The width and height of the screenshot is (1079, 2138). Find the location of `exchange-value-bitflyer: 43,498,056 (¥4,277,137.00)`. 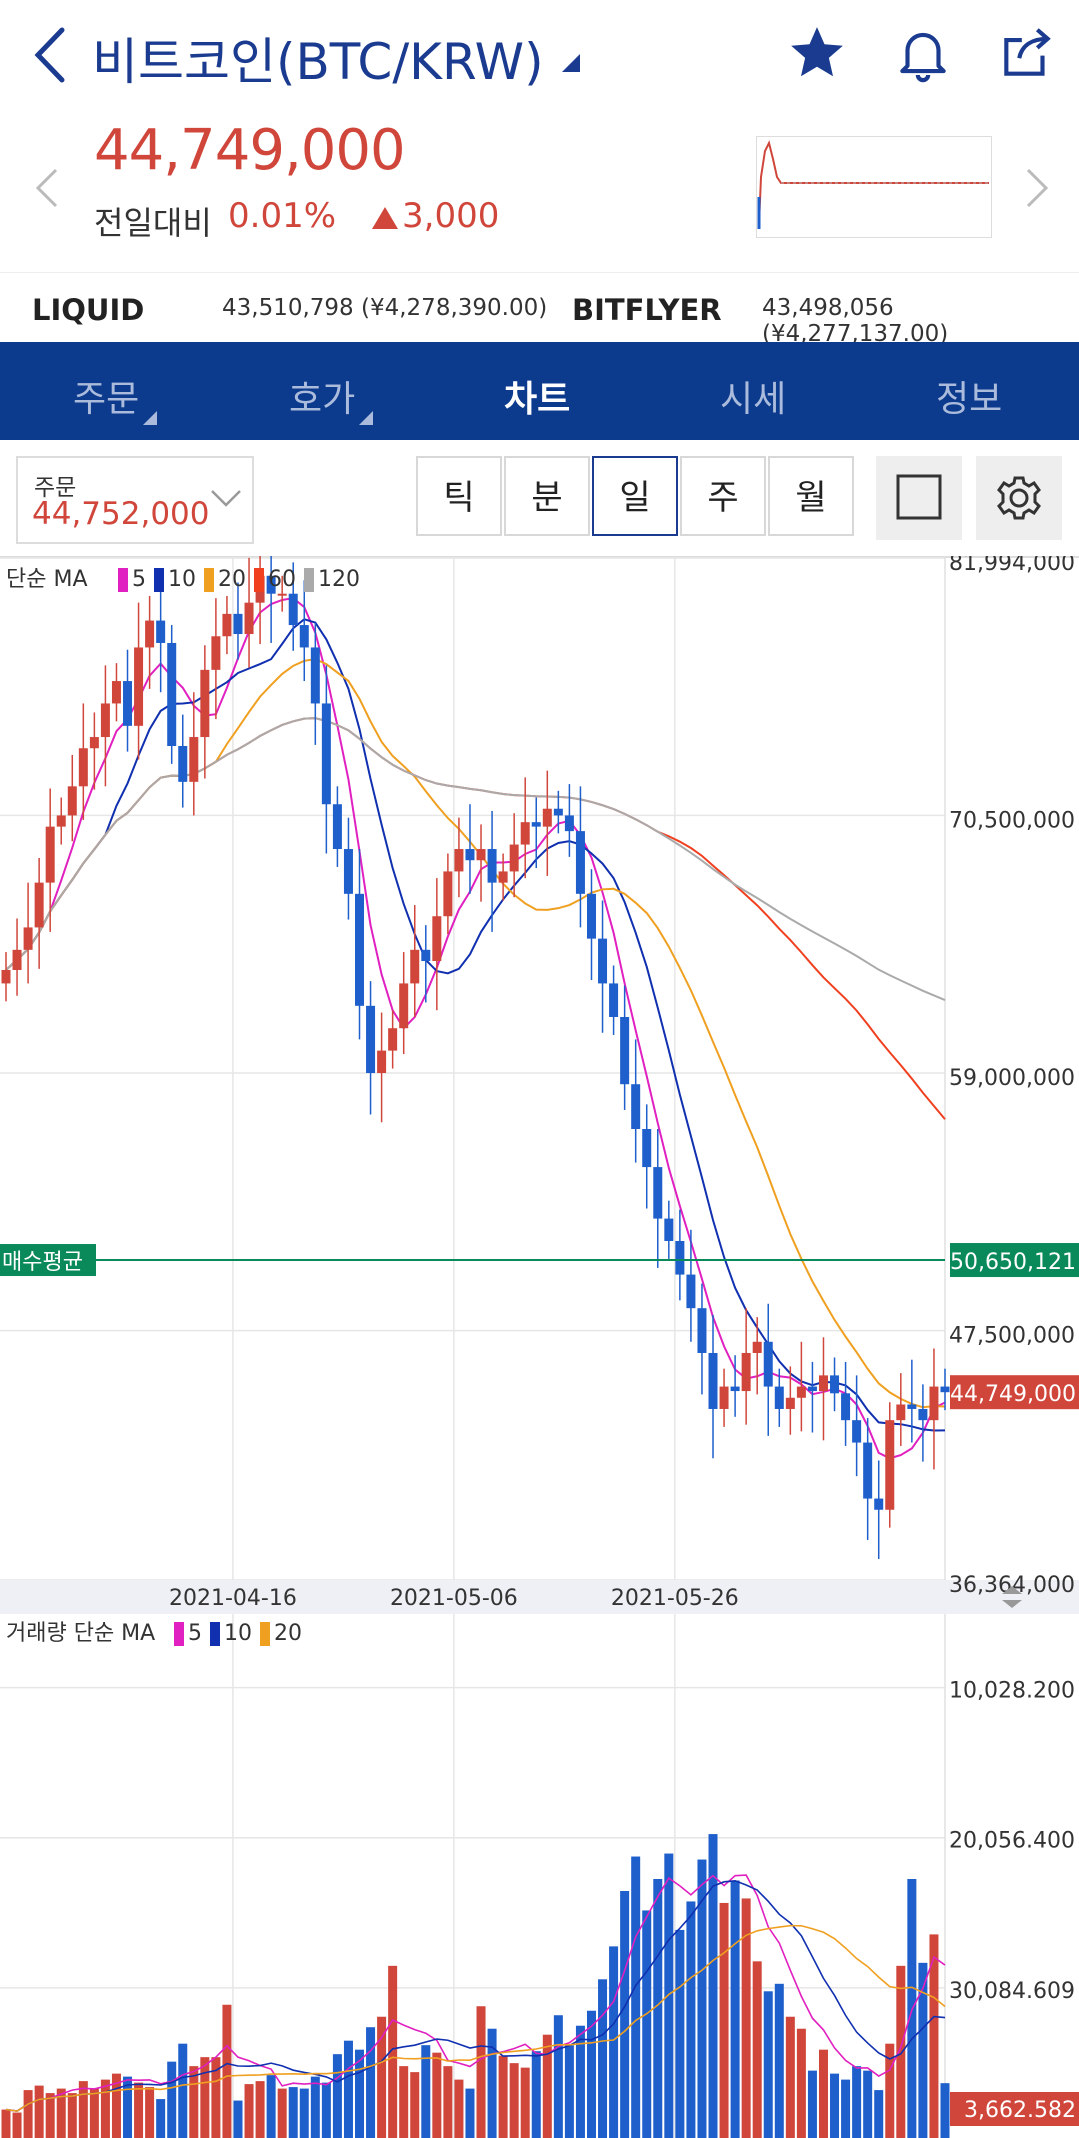

exchange-value-bitflyer: 43,498,056 (¥4,277,137.00) is located at coordinates (855, 321).